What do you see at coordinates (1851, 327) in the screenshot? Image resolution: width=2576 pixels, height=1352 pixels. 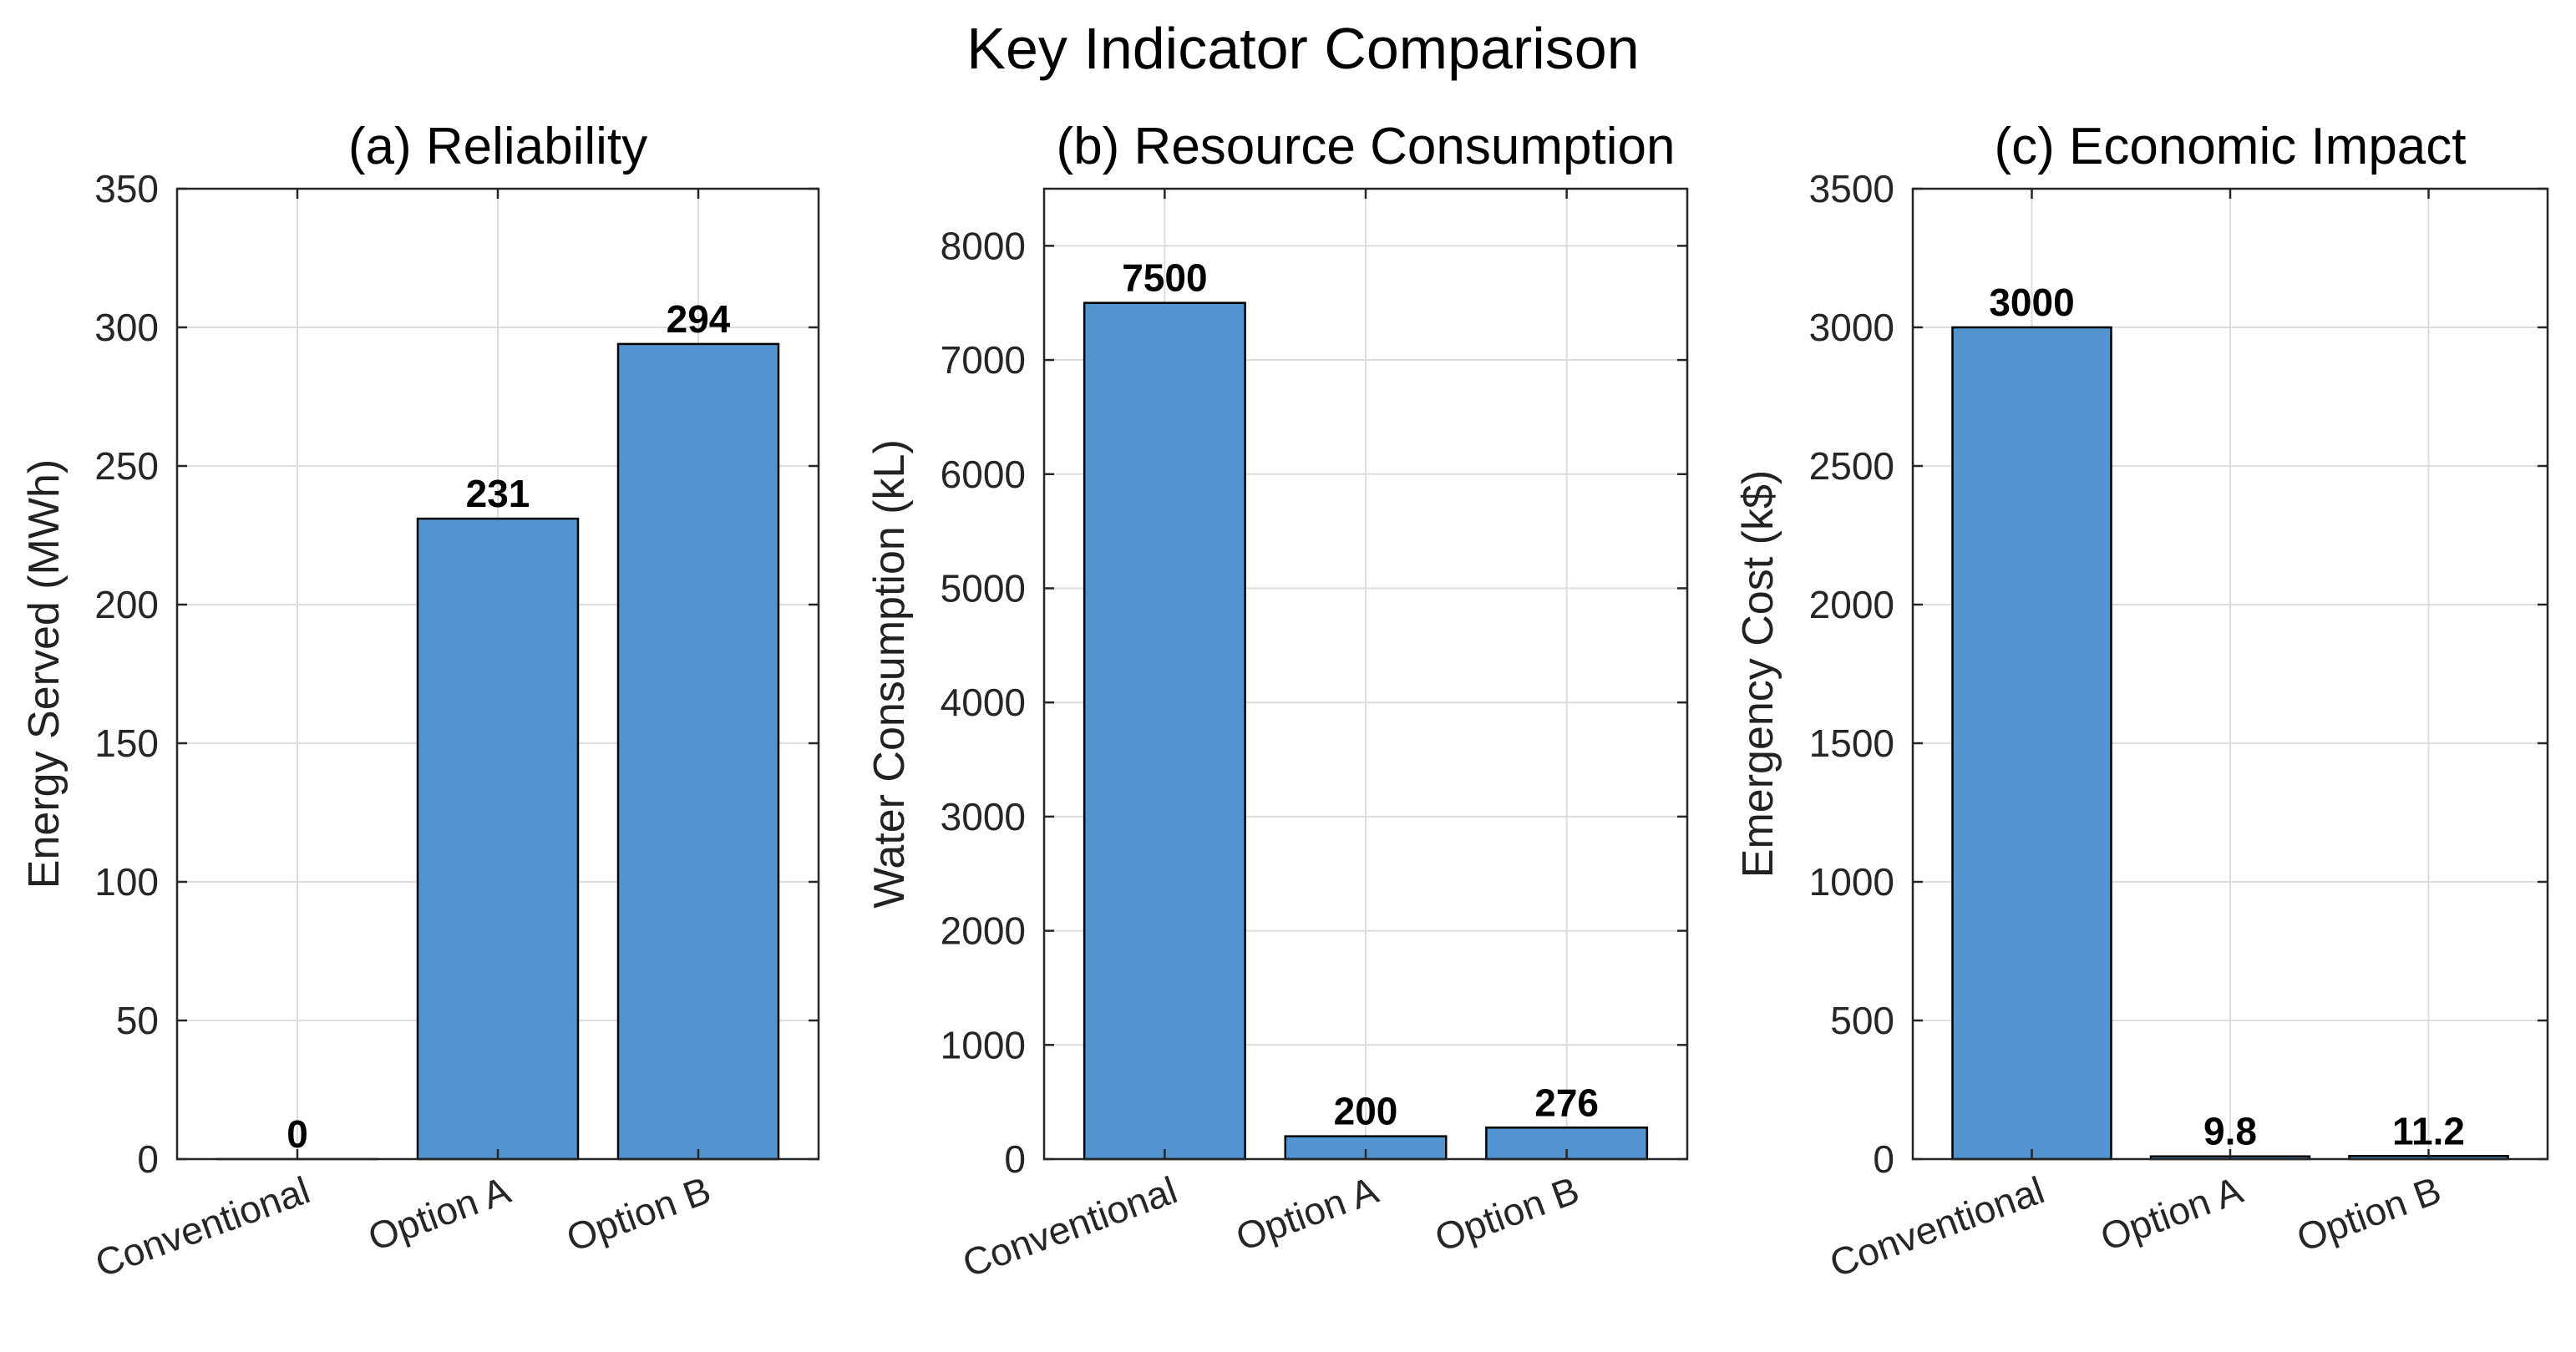 I see `economic-impact-ytick-label-6: 3000` at bounding box center [1851, 327].